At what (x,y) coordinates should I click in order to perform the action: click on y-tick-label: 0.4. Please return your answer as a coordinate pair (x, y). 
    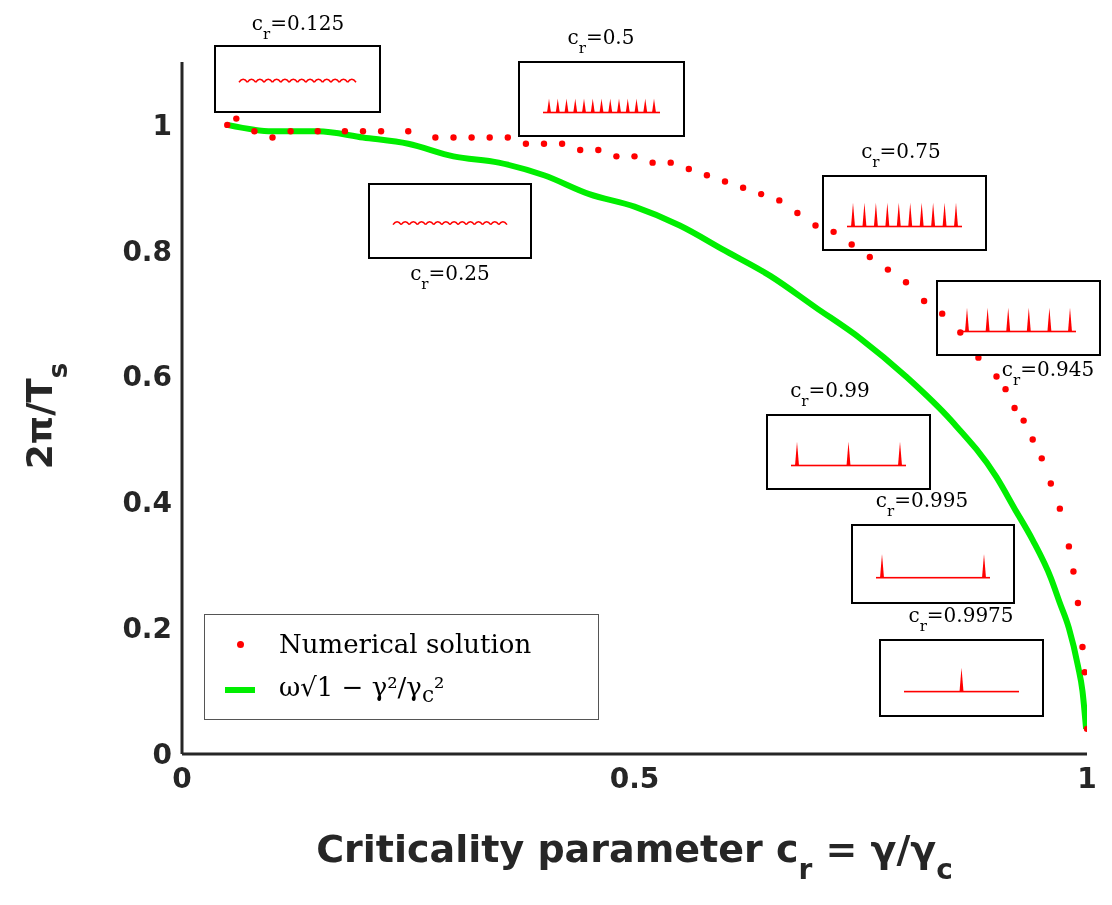
    Looking at the image, I should click on (147, 503).